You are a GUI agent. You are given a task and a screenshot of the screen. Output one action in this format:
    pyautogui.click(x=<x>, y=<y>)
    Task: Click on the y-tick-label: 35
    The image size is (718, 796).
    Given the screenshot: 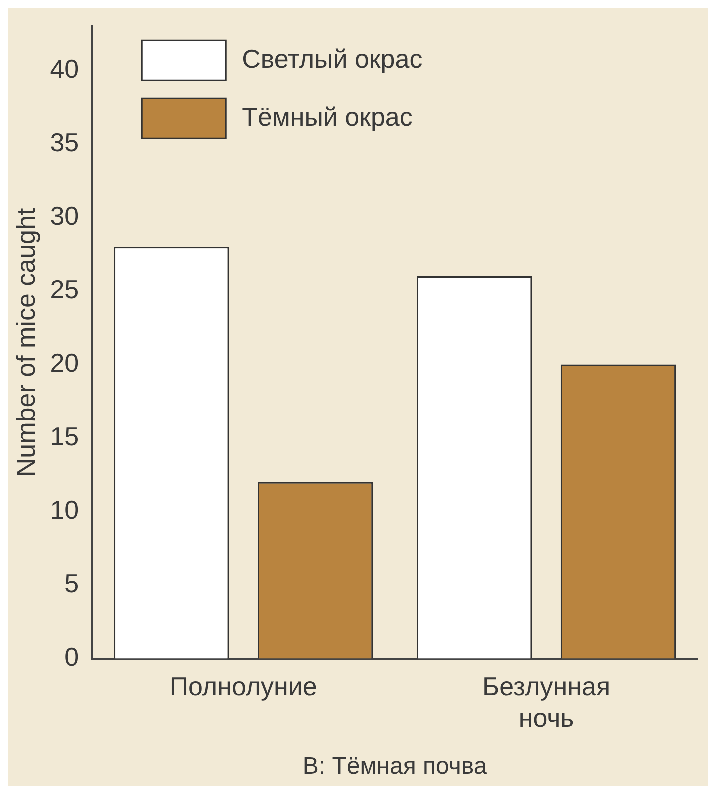 What is the action you would take?
    pyautogui.click(x=65, y=142)
    